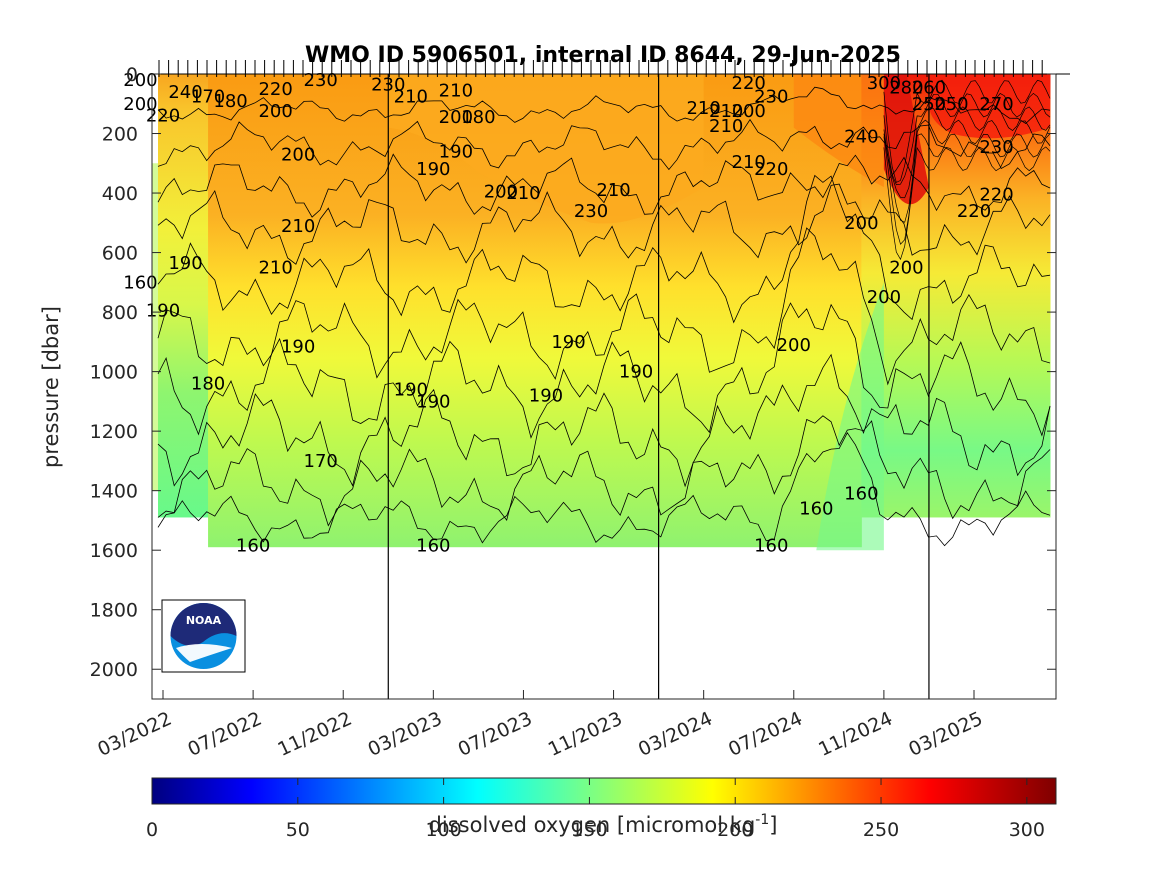  What do you see at coordinates (203, 636) in the screenshot?
I see `noaa-logo: NOAA` at bounding box center [203, 636].